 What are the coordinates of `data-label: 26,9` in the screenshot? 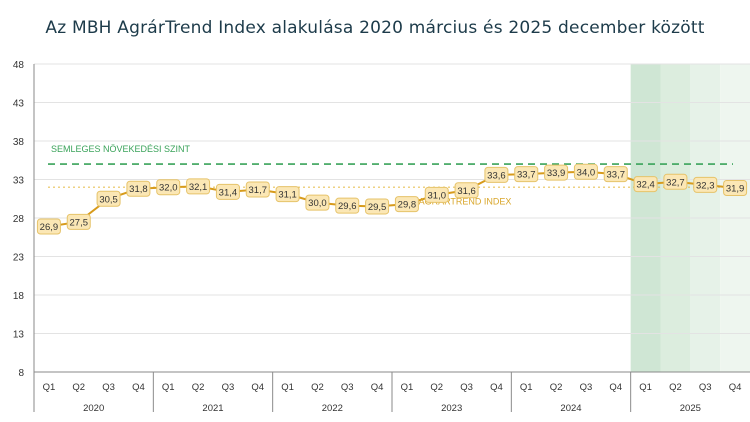 It's located at (49, 227).